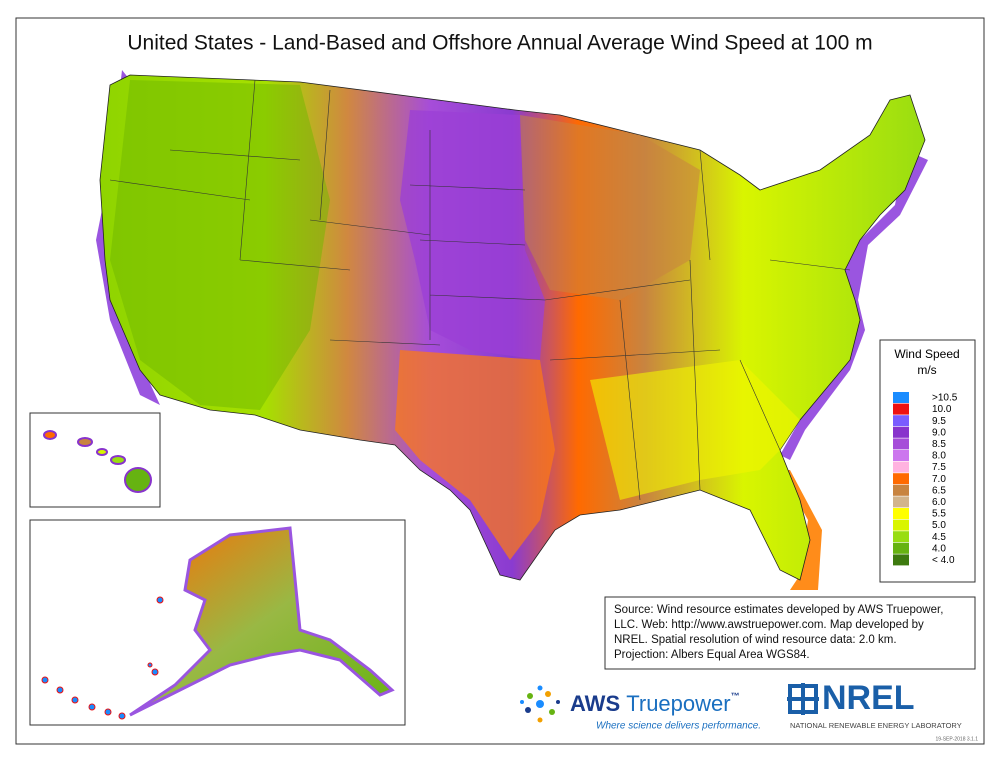 This screenshot has height=759, width=1000. What do you see at coordinates (262, 621) in the screenshot?
I see `alaska-land` at bounding box center [262, 621].